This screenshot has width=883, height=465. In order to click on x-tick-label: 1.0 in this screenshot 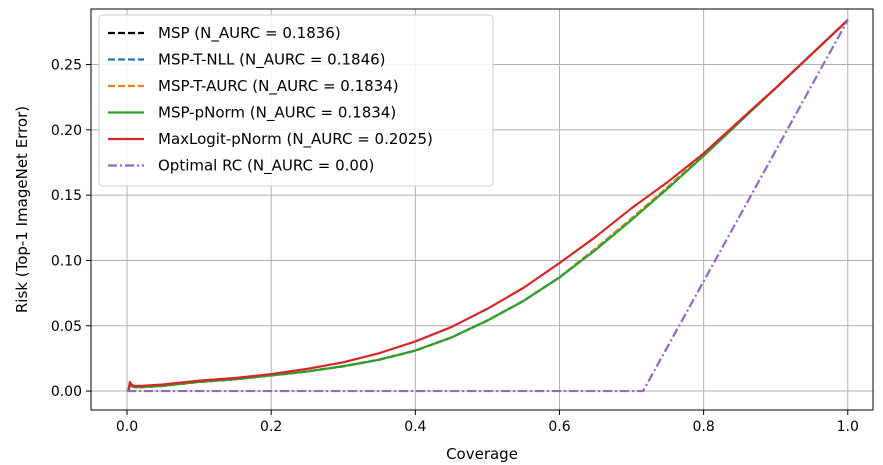, I will do `click(848, 427)`.